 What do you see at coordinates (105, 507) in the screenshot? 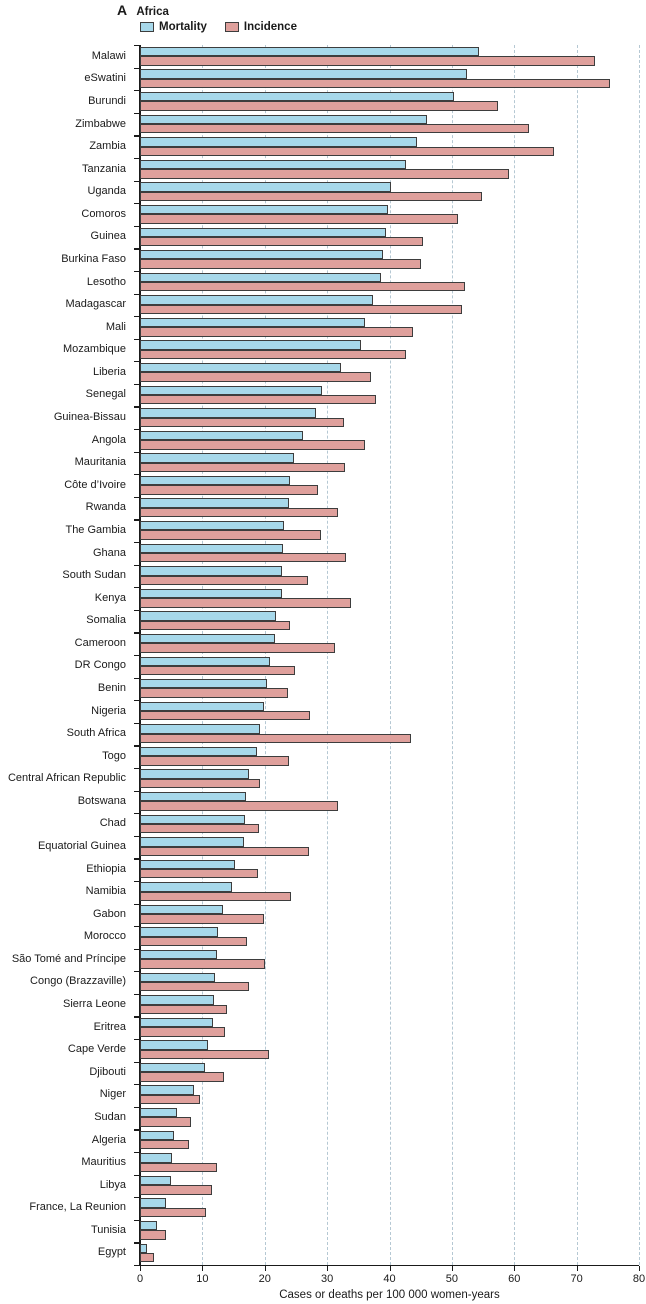
I see `category-label: Rwanda` at bounding box center [105, 507].